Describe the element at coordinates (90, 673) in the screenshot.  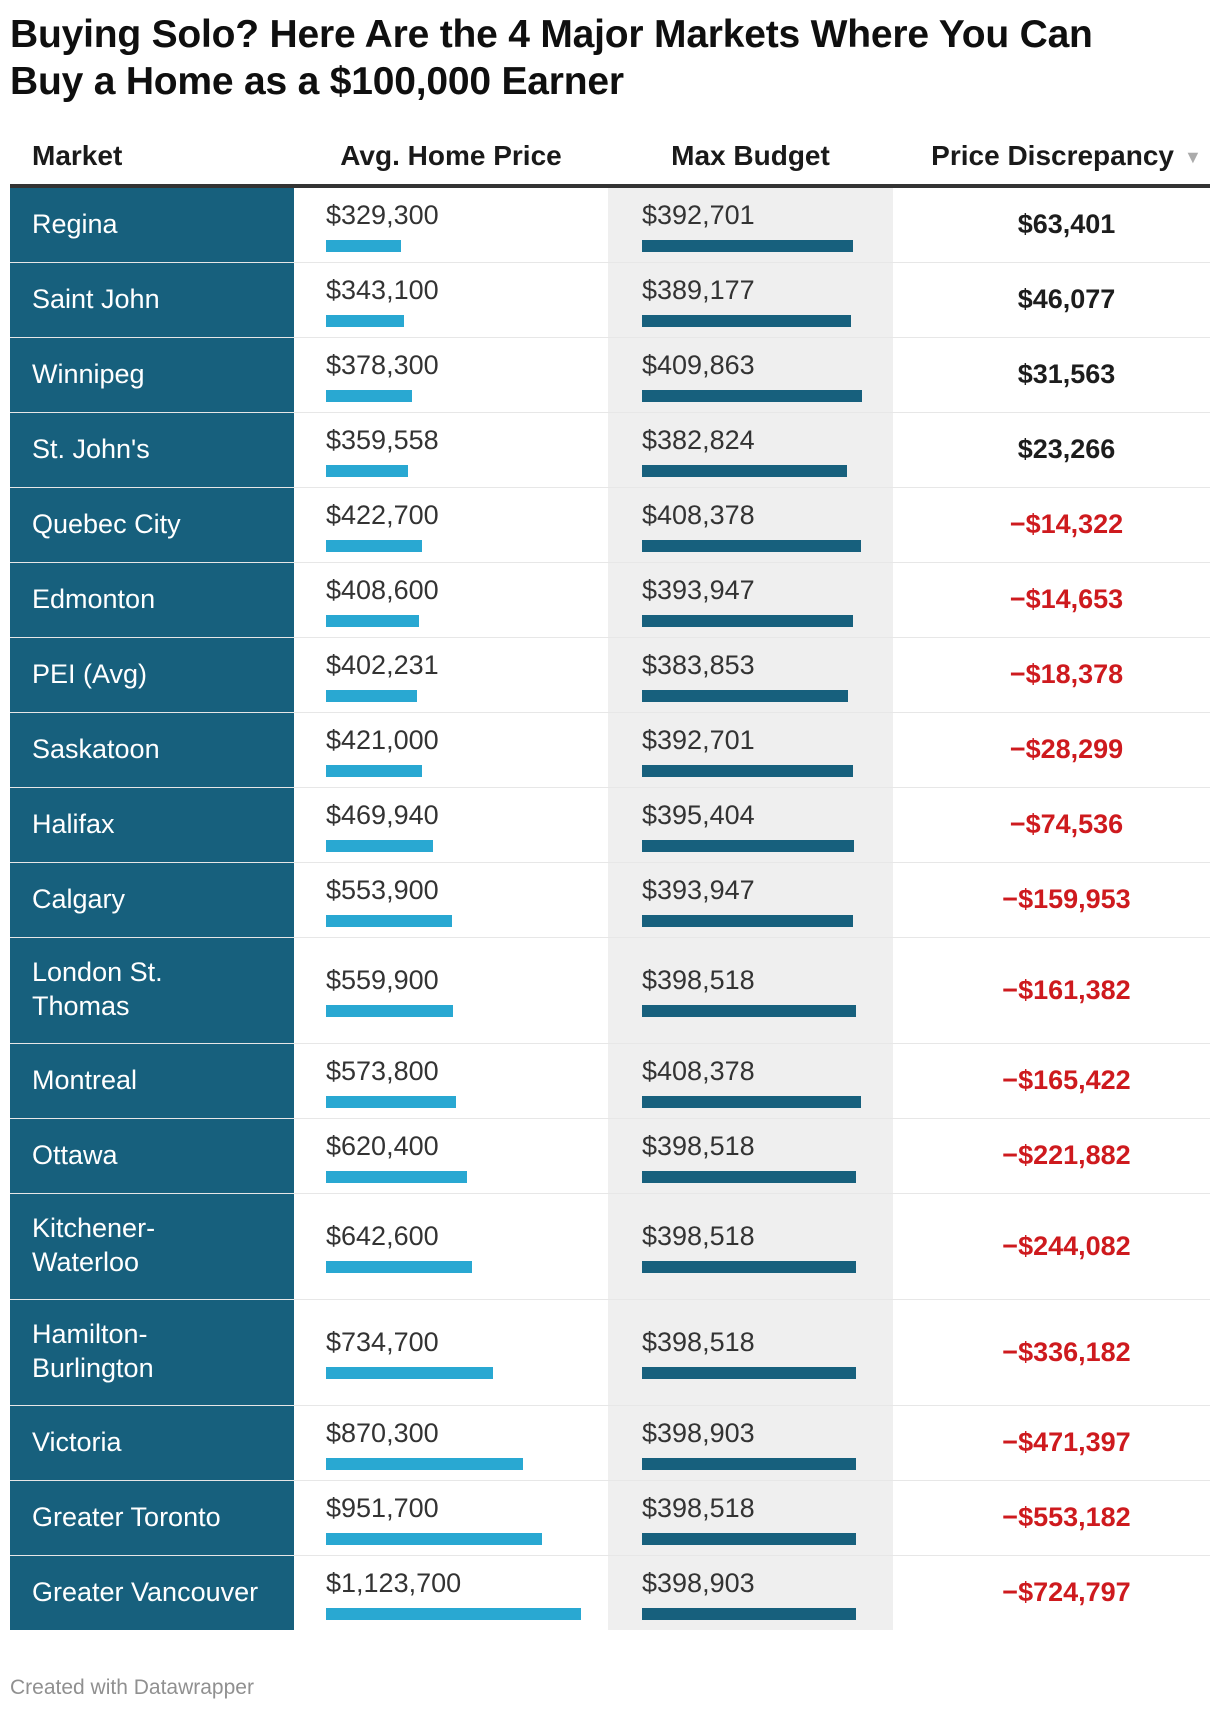
I see `market-label: PEI (Avg)` at that location.